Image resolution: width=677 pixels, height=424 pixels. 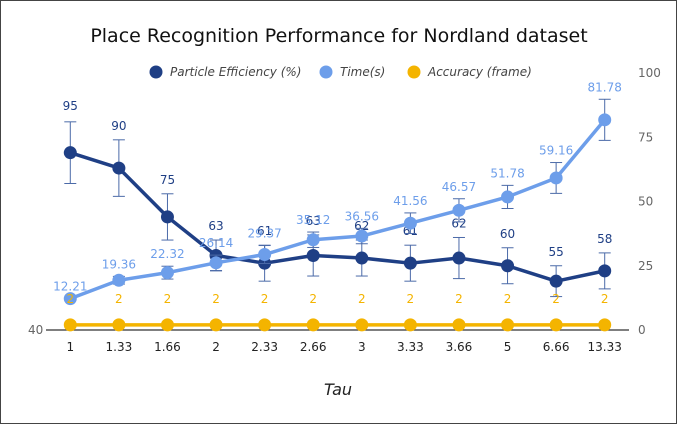 I want to click on y-tick-label: 25, so click(x=645, y=266).